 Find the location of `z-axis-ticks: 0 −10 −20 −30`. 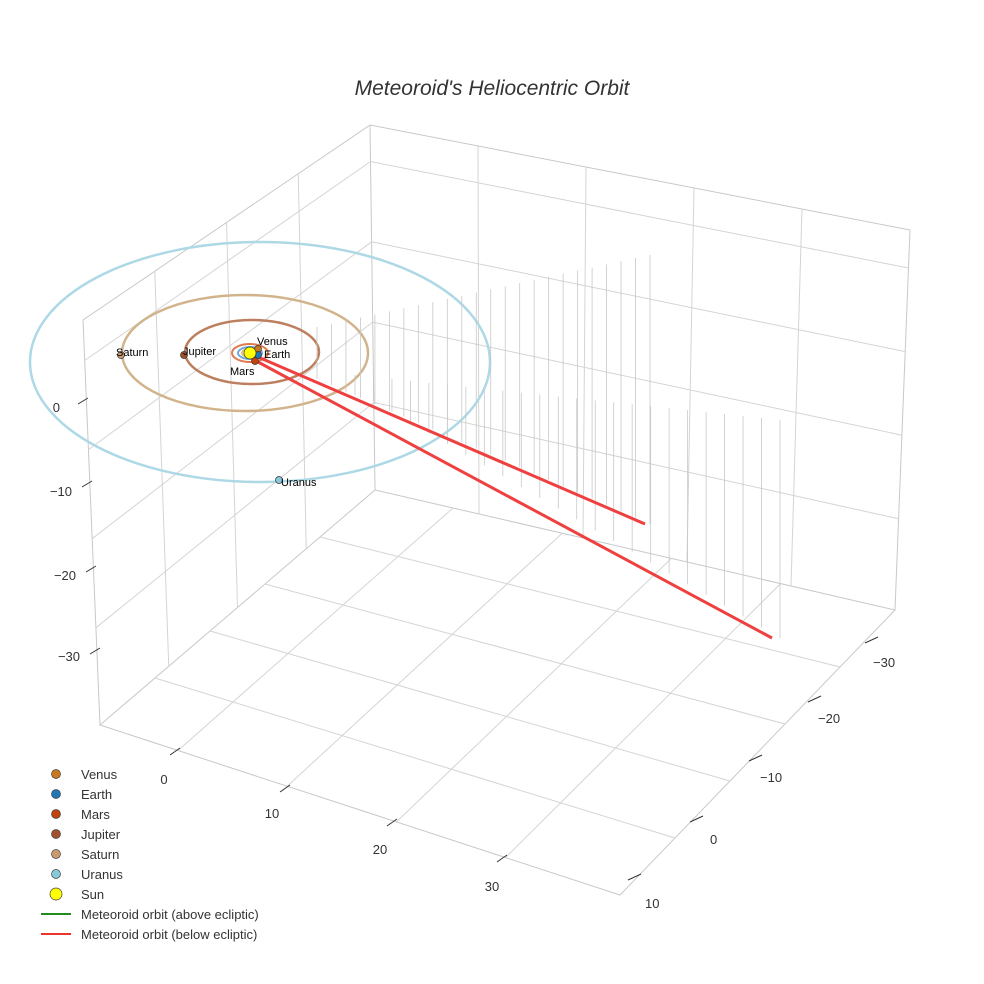

z-axis-ticks: 0 −10 −20 −30 is located at coordinates (75, 530).